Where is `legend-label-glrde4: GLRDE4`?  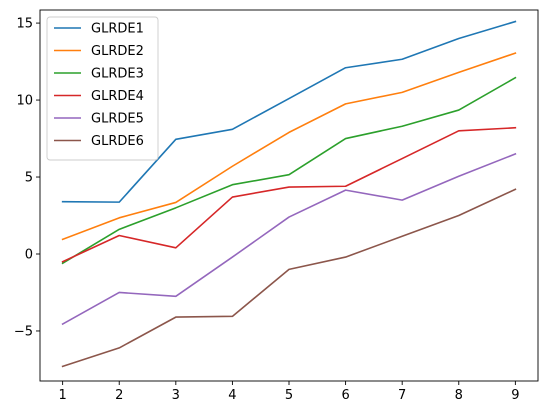
legend-label-glrde4: GLRDE4 is located at coordinates (117, 96).